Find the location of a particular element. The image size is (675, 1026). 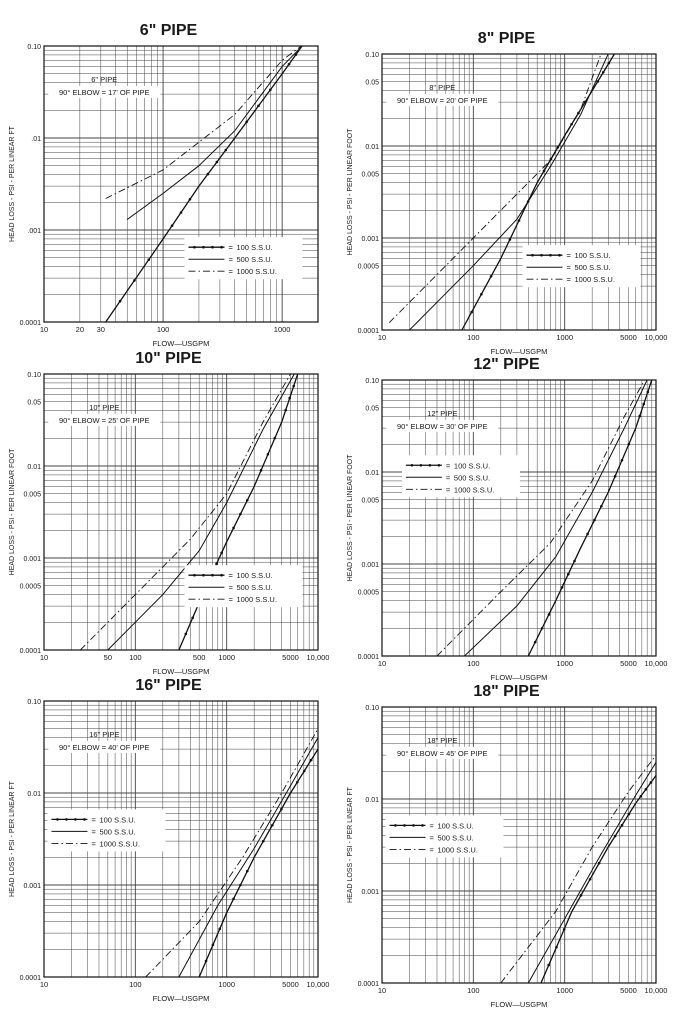

chart-title: 18" PIPE is located at coordinates (506, 691).